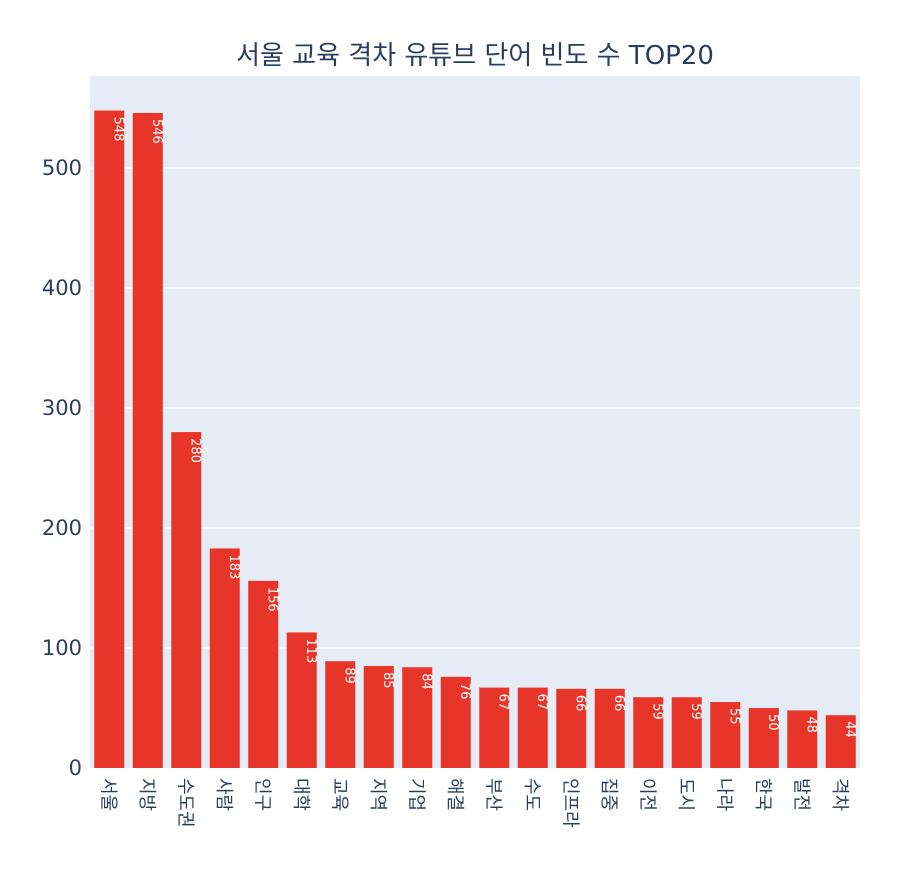 The height and width of the screenshot is (874, 910). I want to click on x-tick-label: 부산, so click(492, 794).